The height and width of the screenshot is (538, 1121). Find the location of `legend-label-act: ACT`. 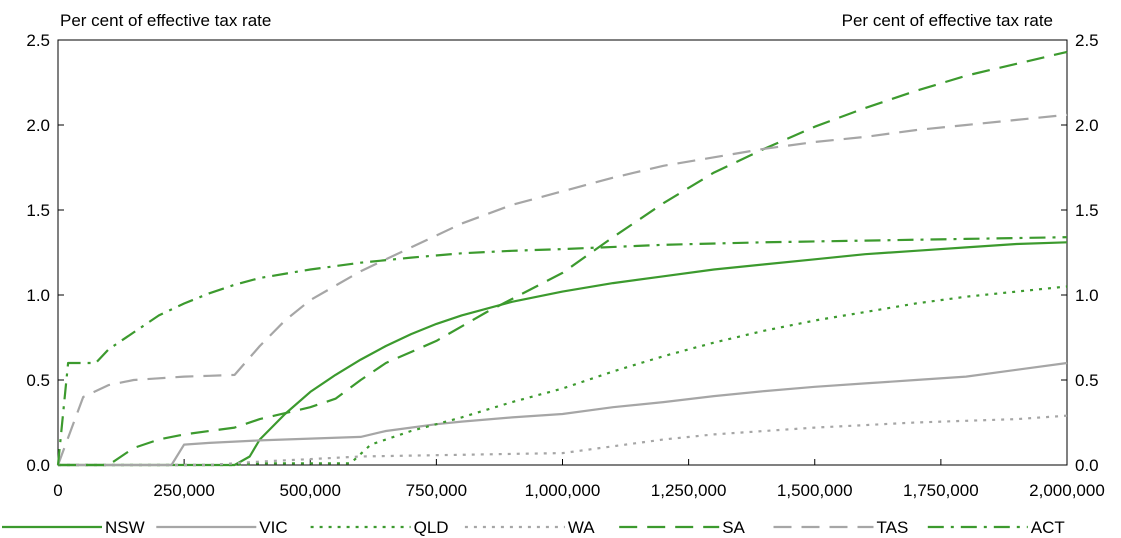

legend-label-act: ACT is located at coordinates (1048, 527).